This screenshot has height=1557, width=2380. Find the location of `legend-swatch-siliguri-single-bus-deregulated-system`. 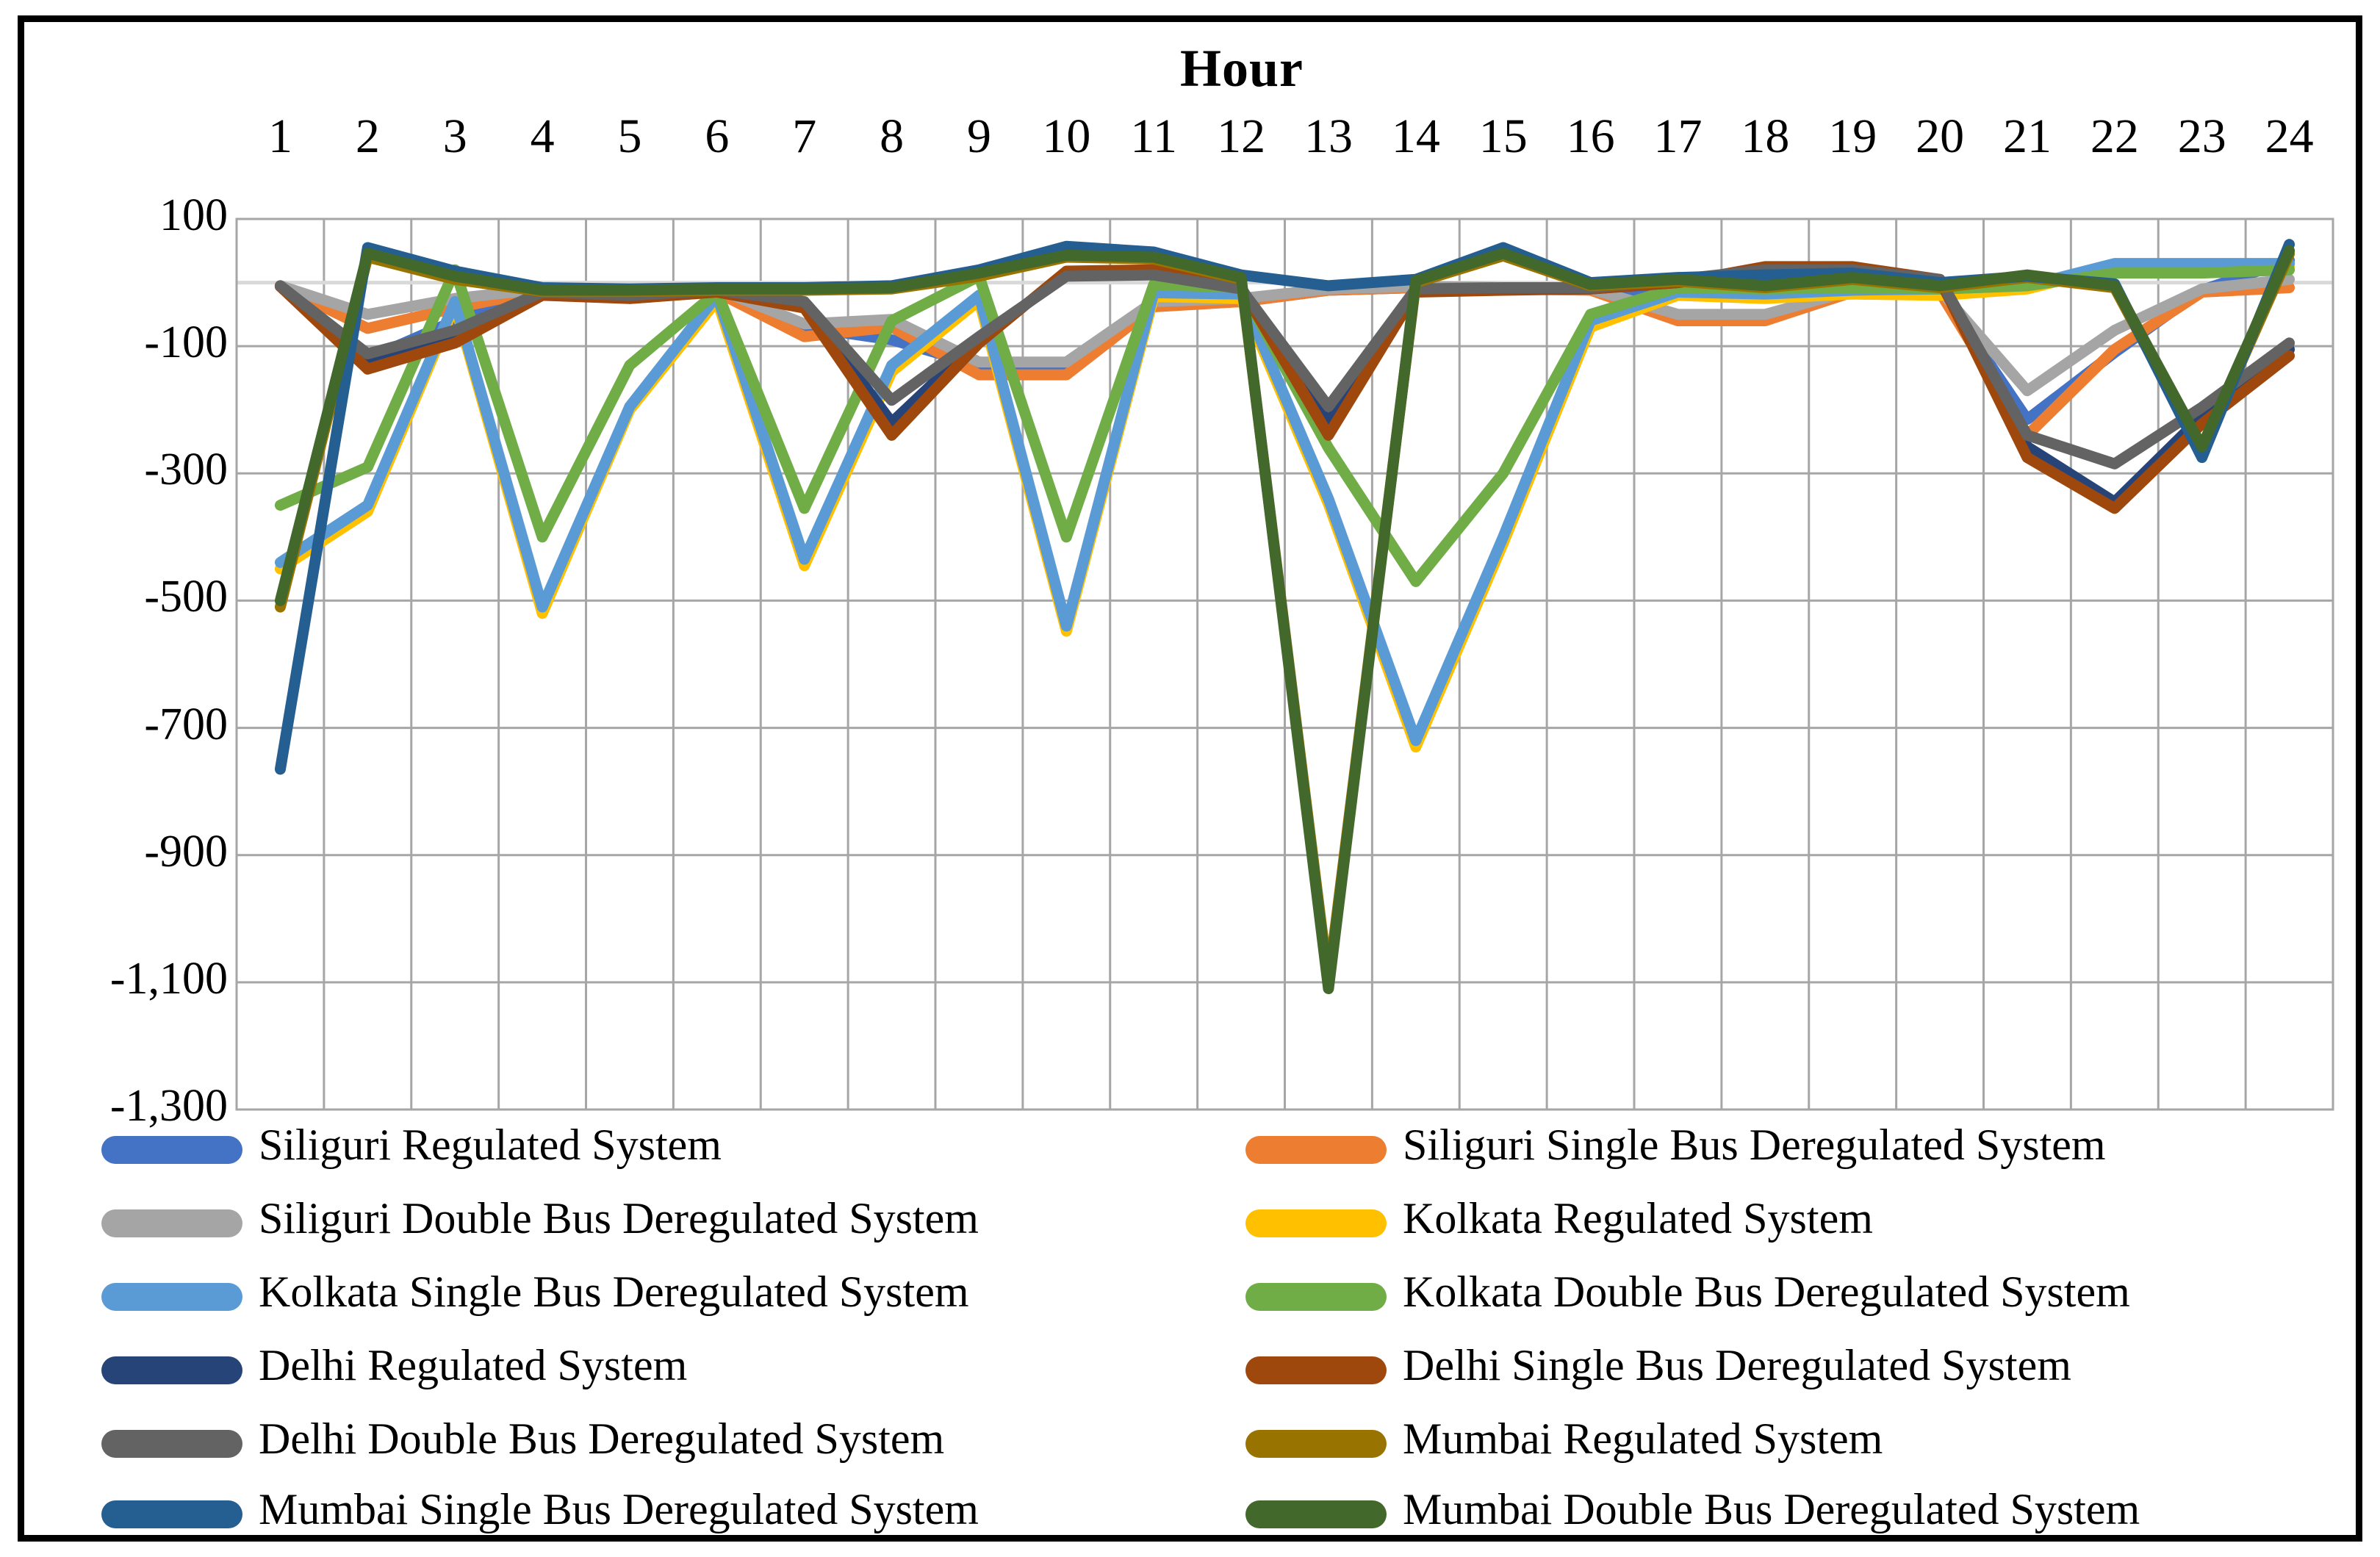

legend-swatch-siliguri-single-bus-deregulated-system is located at coordinates (1316, 1150).